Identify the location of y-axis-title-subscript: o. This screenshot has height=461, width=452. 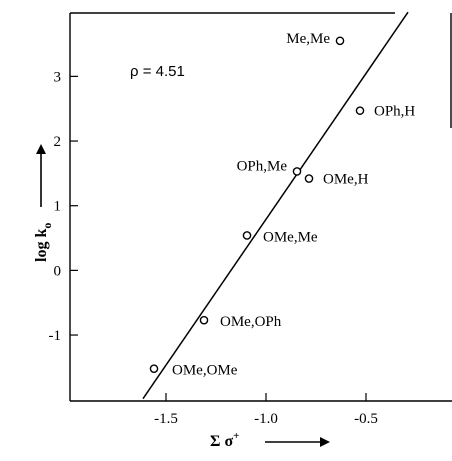
(47, 226).